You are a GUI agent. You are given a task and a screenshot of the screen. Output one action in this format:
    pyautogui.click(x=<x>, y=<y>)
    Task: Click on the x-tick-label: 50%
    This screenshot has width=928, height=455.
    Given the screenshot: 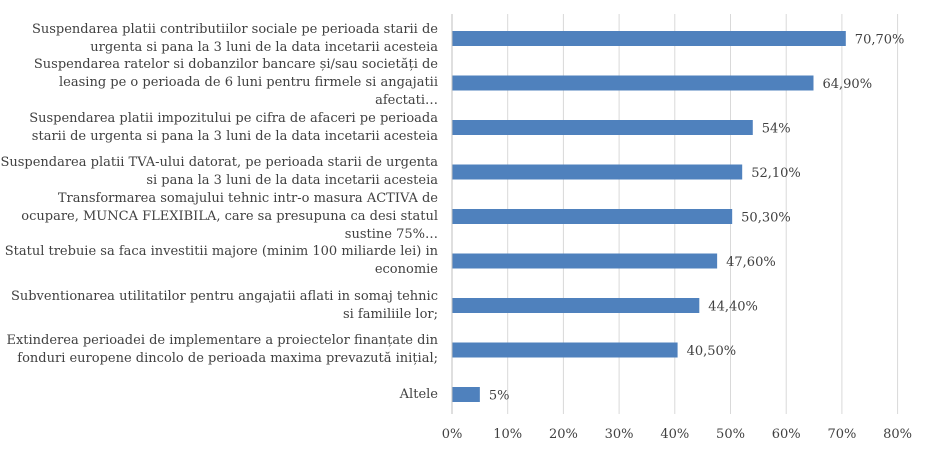 What is the action you would take?
    pyautogui.click(x=730, y=434)
    